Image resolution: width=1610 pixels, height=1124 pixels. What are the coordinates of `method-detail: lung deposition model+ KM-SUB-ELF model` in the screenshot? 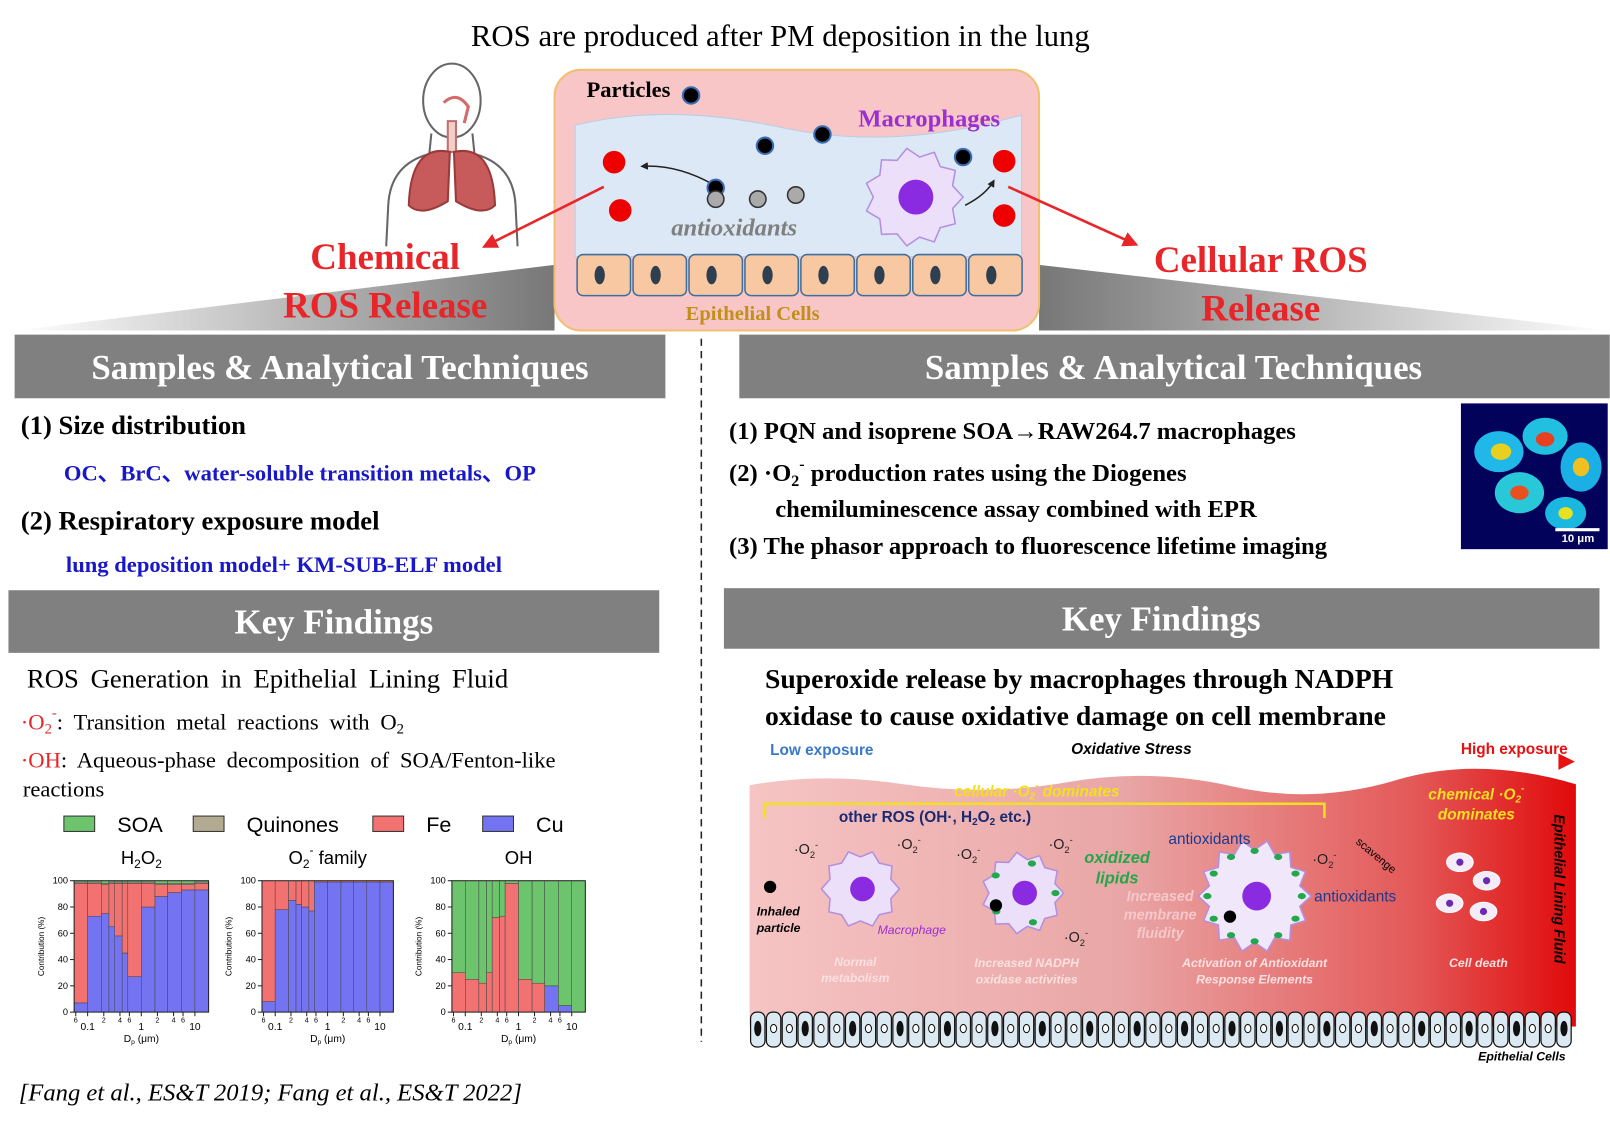 It's located at (284, 564).